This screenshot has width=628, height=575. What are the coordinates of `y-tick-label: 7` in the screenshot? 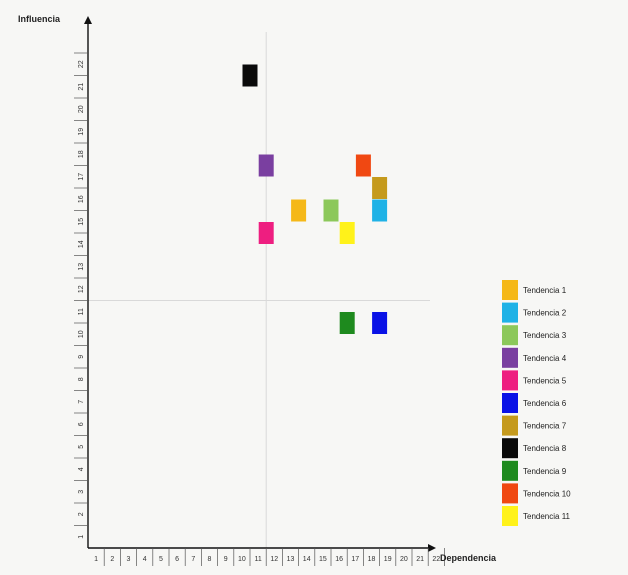 It's located at (81, 402).